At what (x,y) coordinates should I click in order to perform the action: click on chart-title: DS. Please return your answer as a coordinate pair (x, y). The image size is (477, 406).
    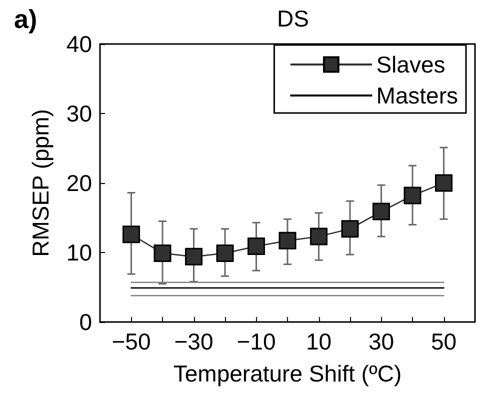
    Looking at the image, I should click on (293, 19).